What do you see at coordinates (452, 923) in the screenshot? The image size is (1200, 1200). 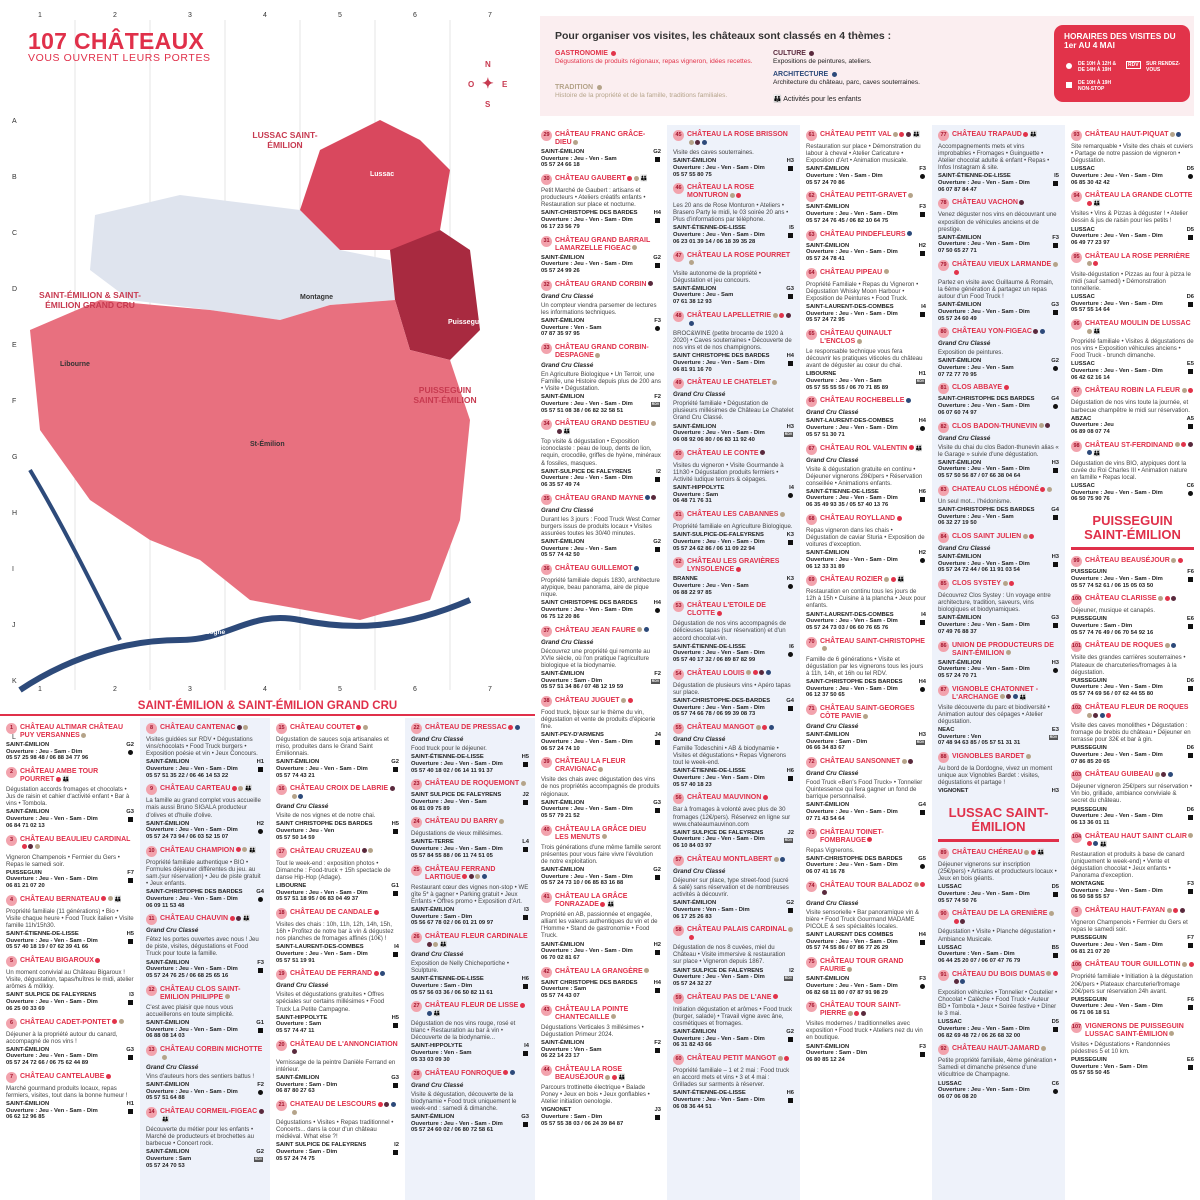 I see `phone-number: 05 56 67 78 02 / 06 01 21 09 97` at bounding box center [452, 923].